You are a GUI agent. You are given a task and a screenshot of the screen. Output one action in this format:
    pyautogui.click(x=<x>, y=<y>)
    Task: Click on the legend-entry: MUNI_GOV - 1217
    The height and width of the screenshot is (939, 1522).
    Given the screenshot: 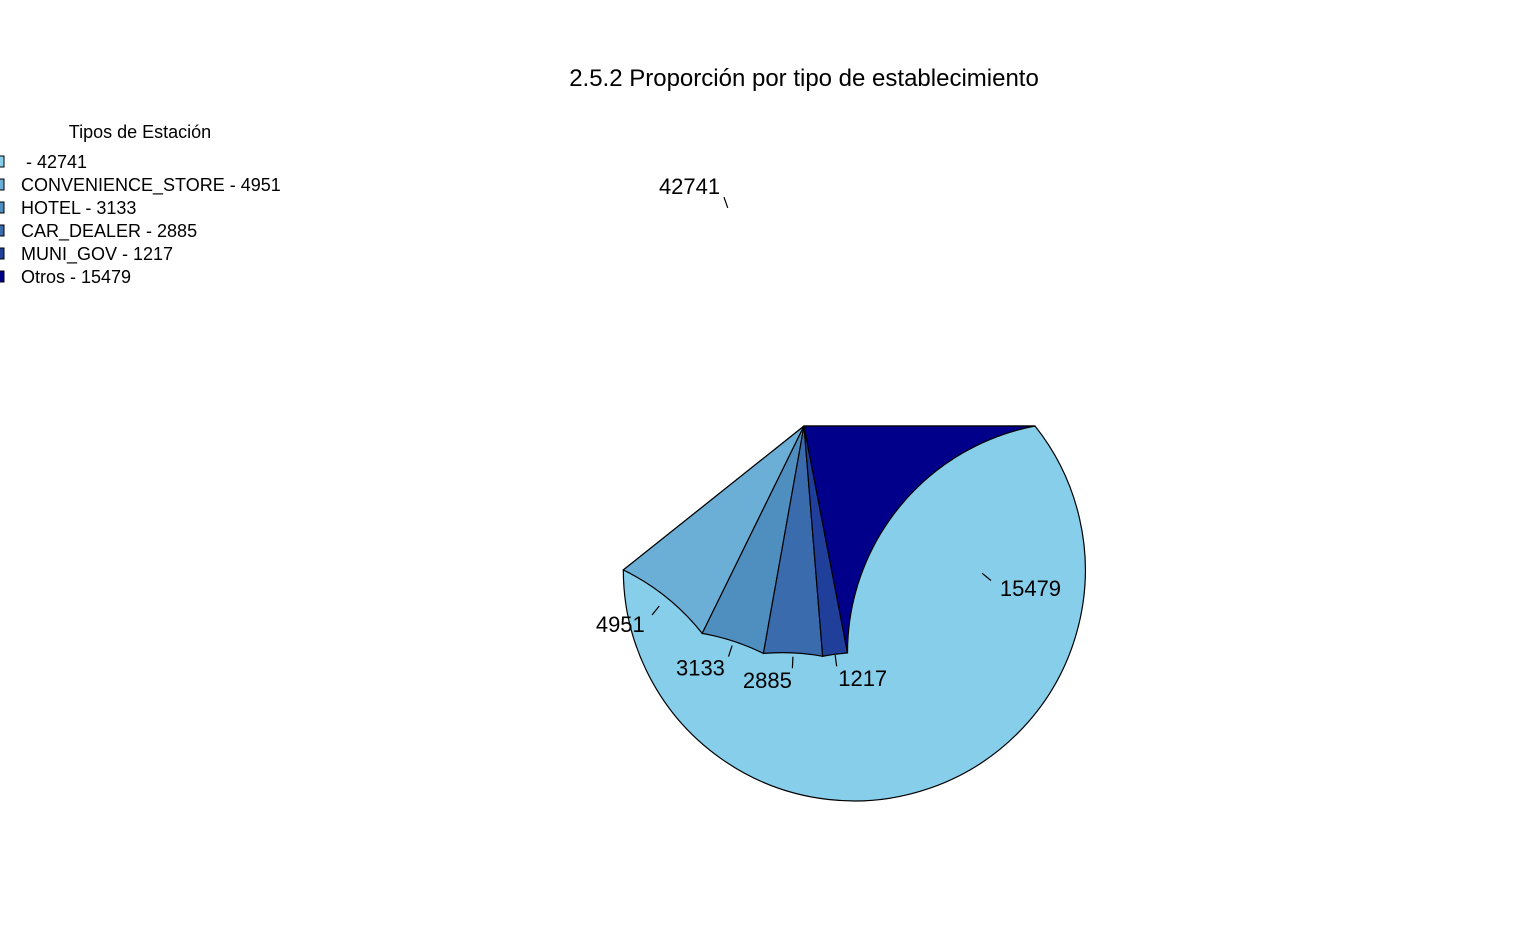 What is the action you would take?
    pyautogui.click(x=97, y=254)
    